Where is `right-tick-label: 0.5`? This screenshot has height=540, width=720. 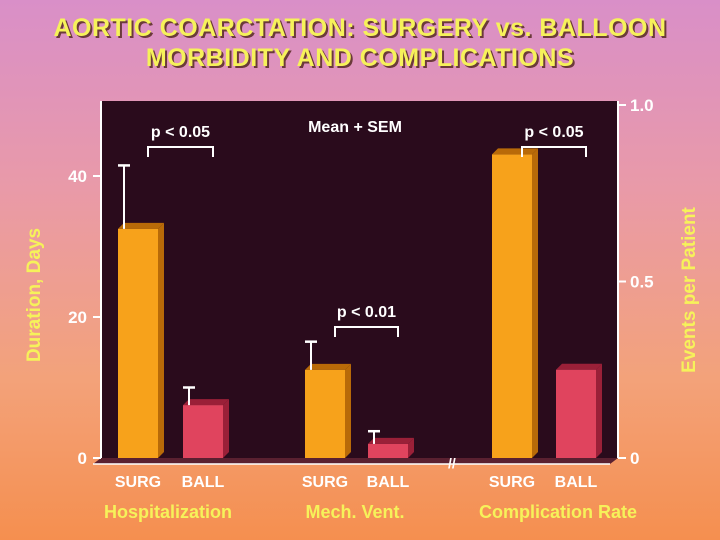 right-tick-label: 0.5 is located at coordinates (642, 282).